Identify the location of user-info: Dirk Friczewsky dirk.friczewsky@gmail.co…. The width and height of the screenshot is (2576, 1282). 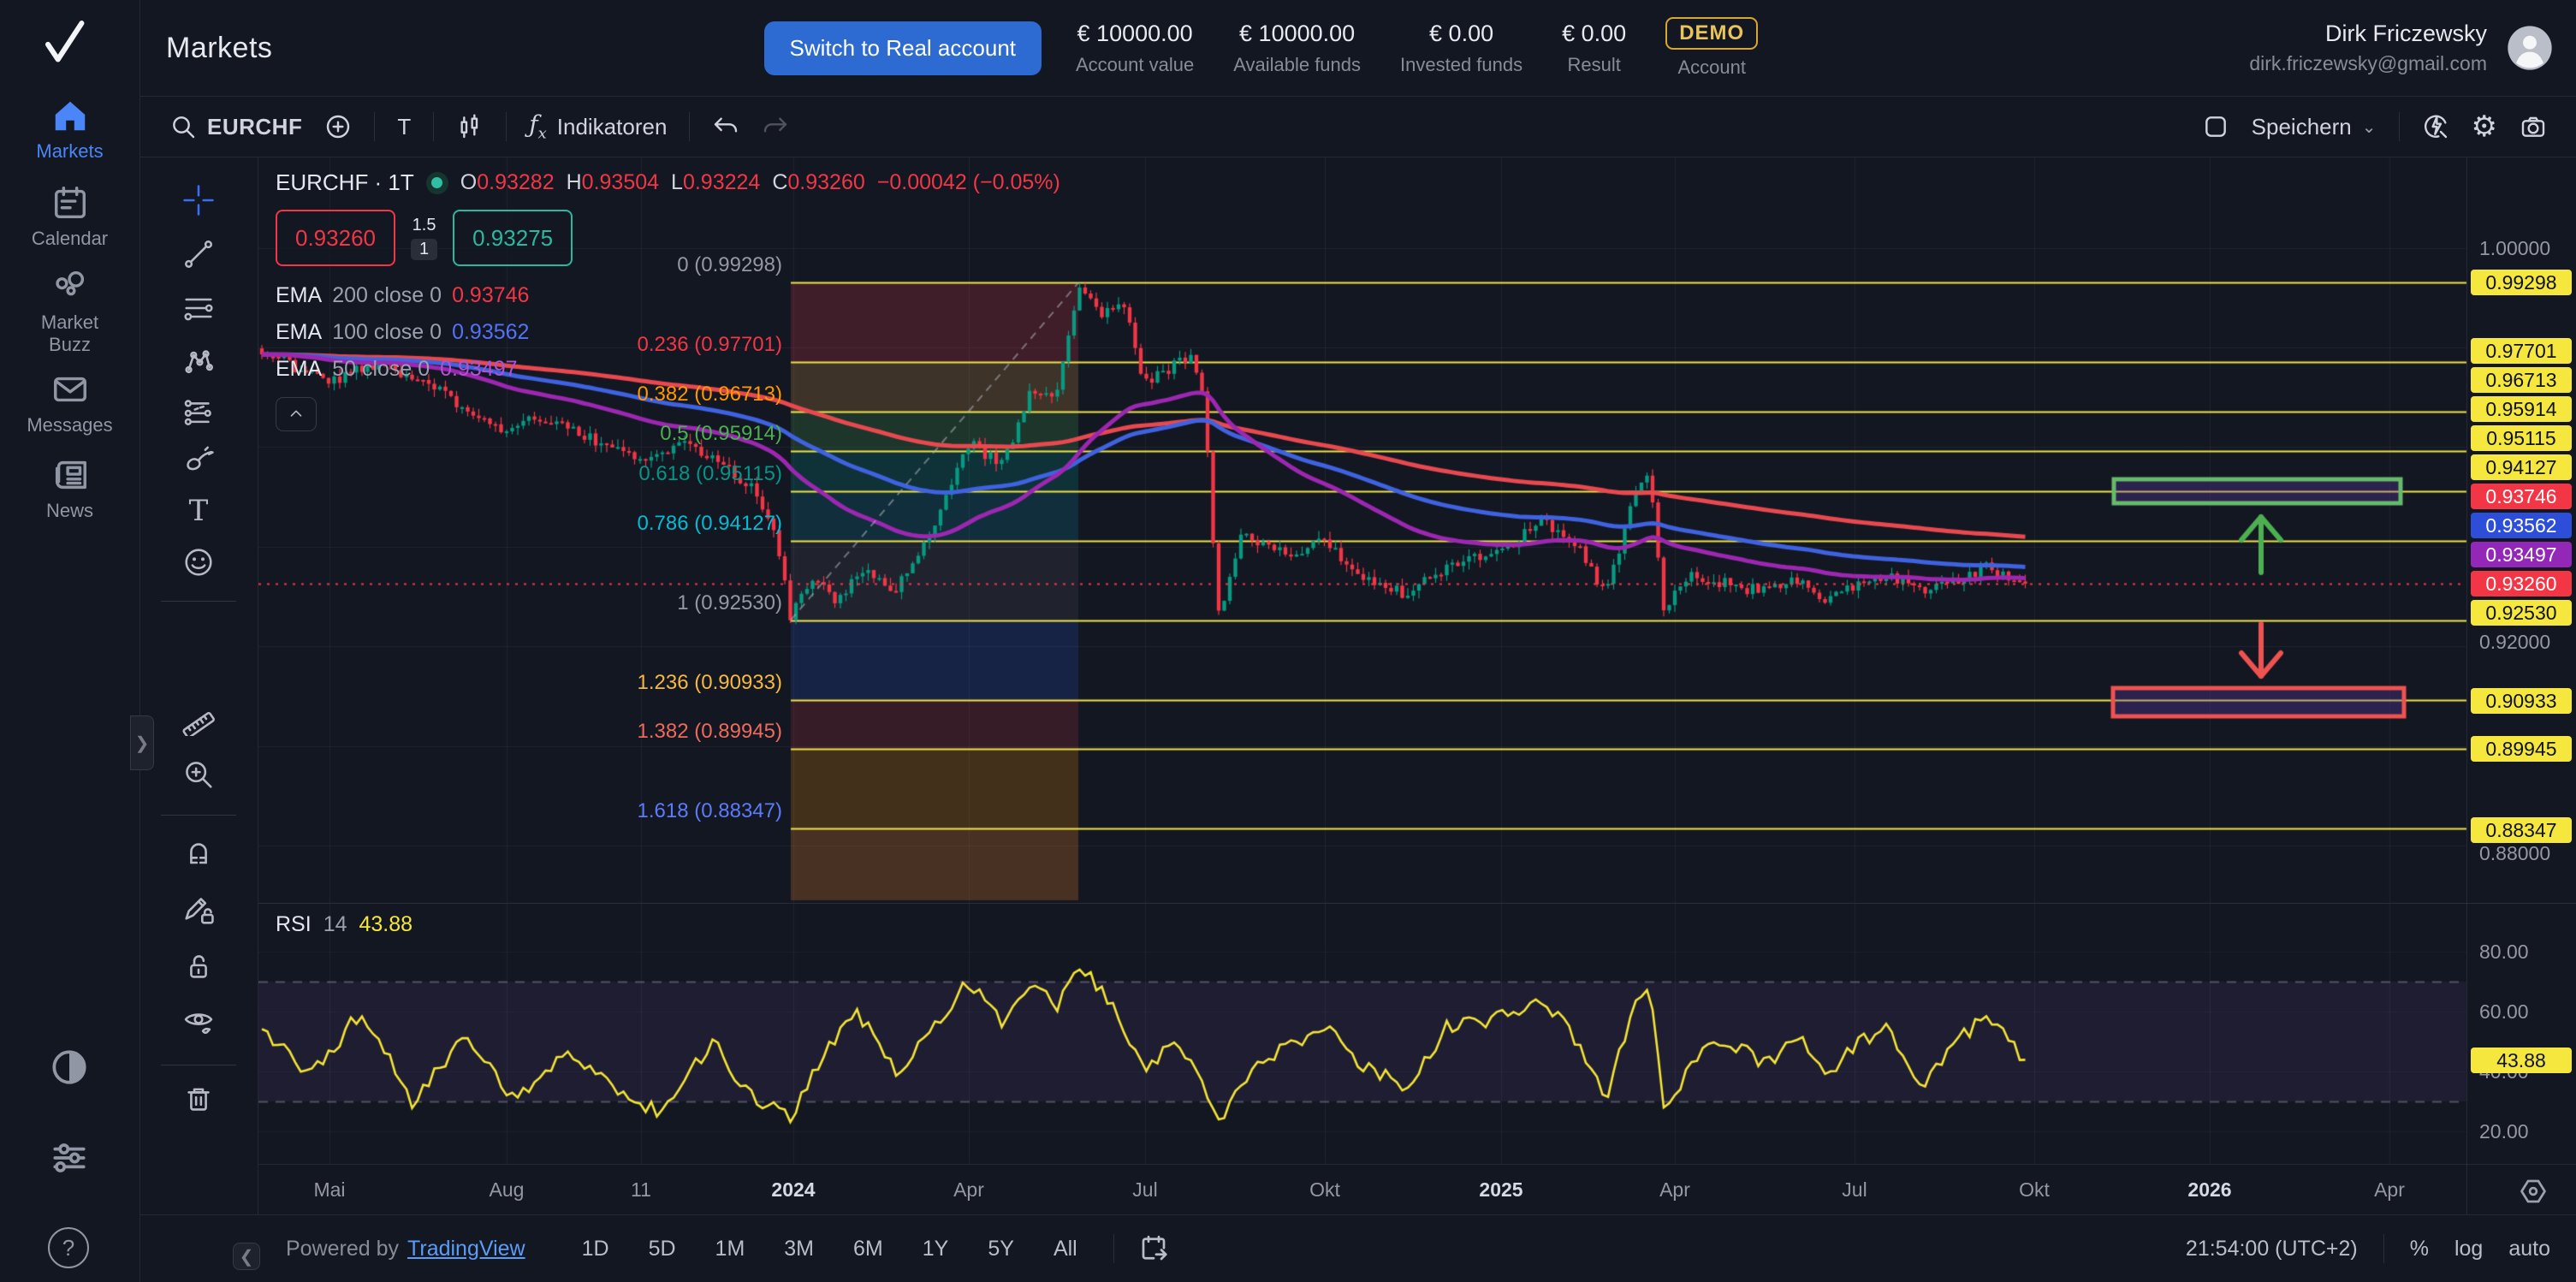
(2368, 48).